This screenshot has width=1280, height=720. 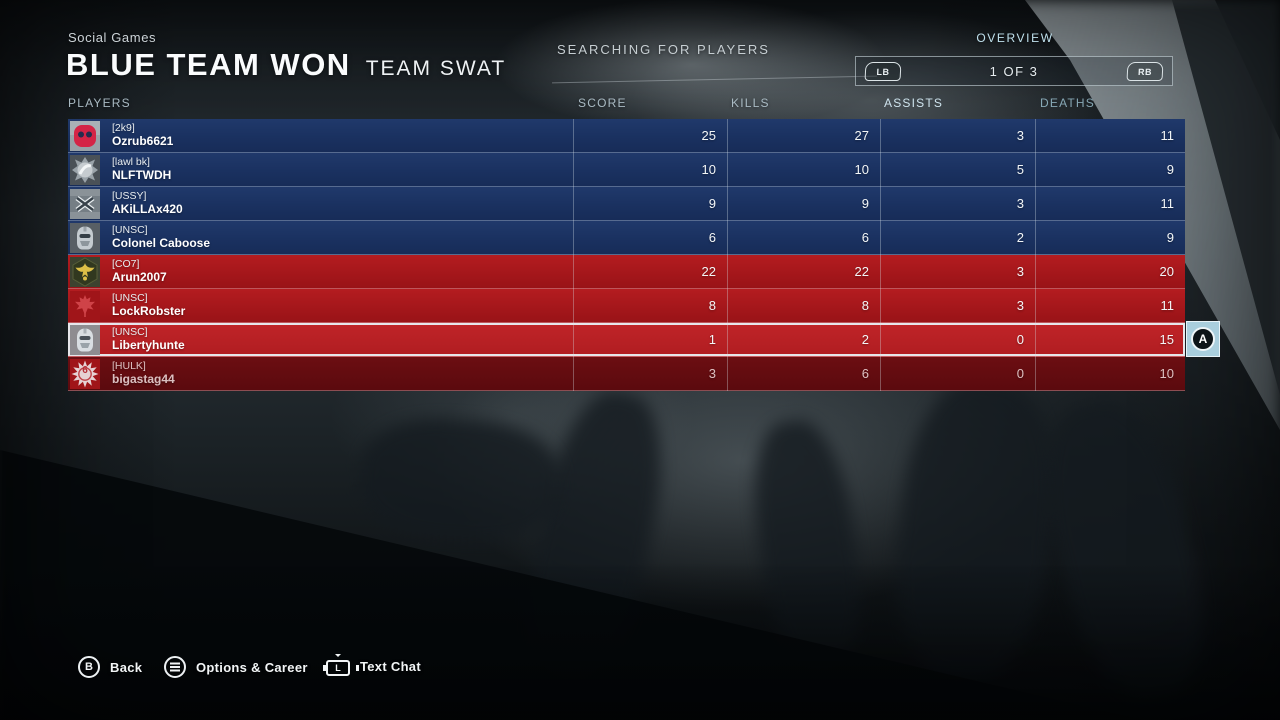 I want to click on column-header-score: SCORE, so click(x=602, y=103).